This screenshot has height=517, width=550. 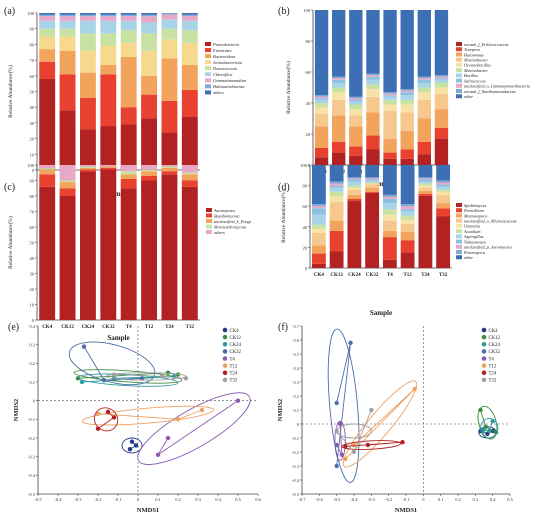 What do you see at coordinates (32, 139) in the screenshot?
I see `y-tick-label: 20` at bounding box center [32, 139].